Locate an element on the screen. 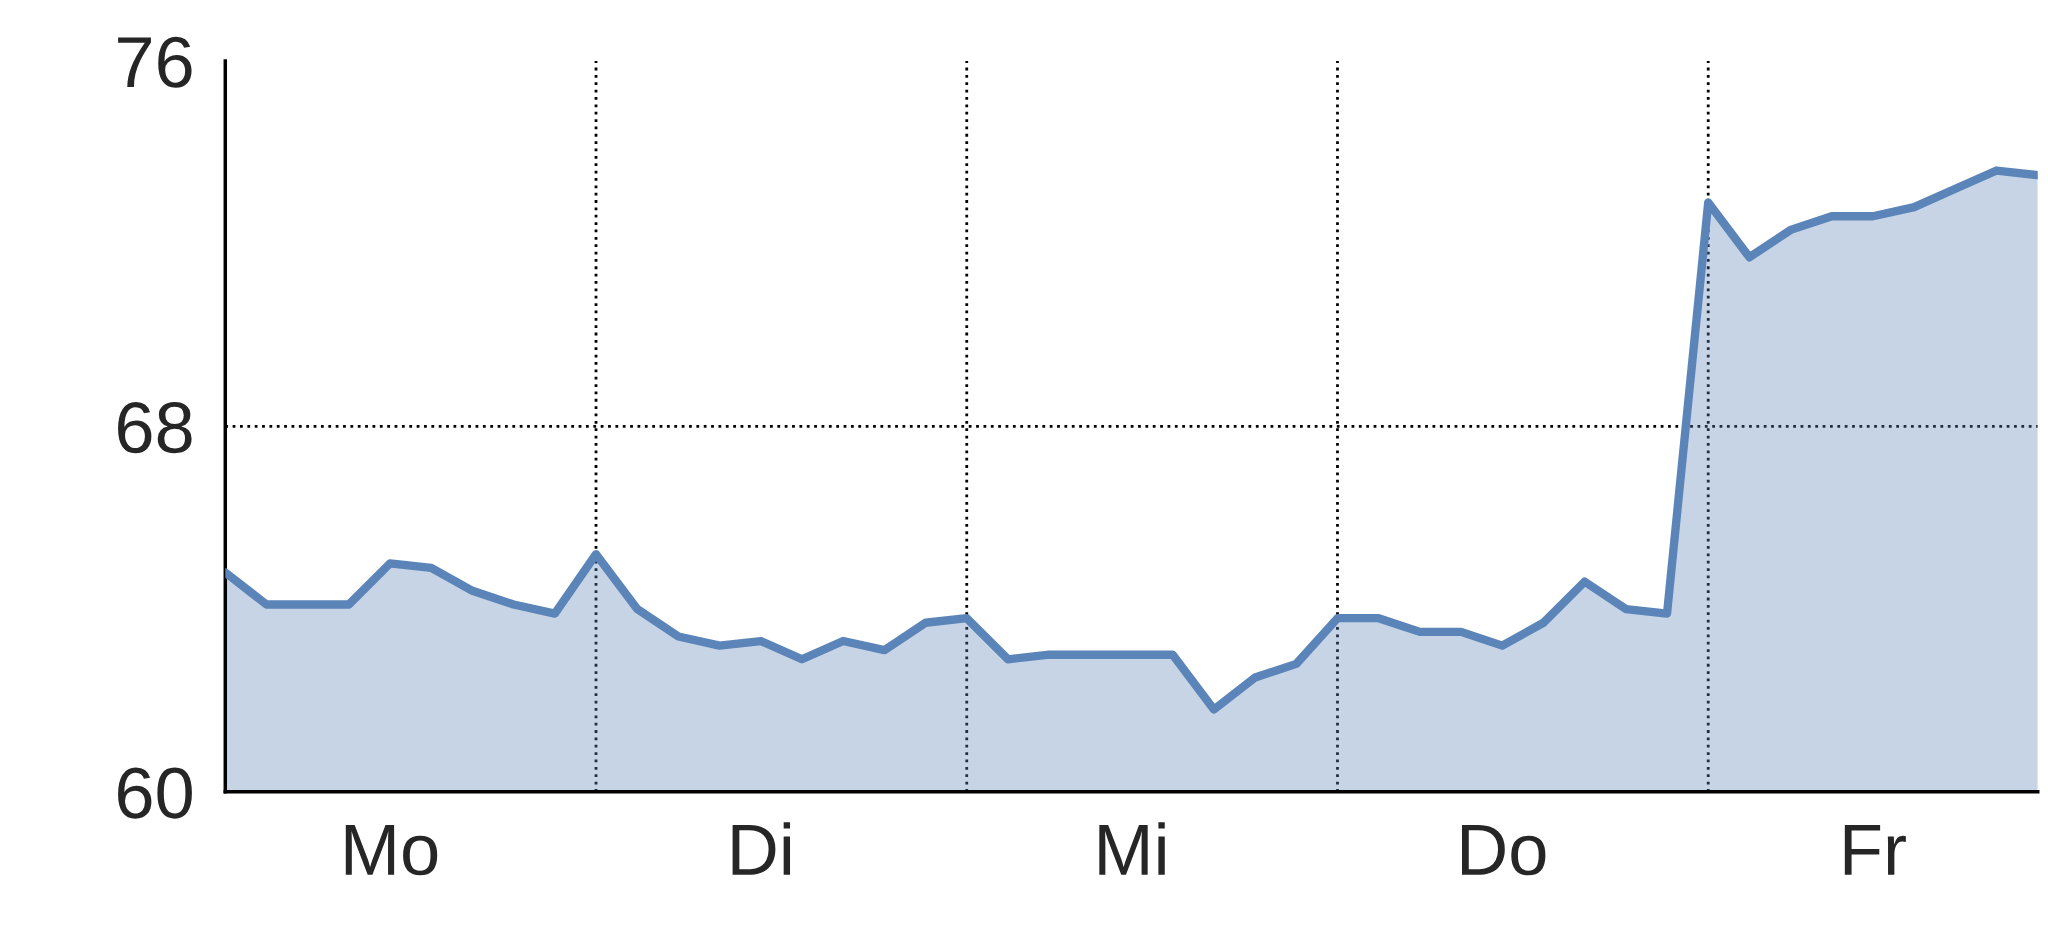  y-tick-label: 68 is located at coordinates (155, 428).